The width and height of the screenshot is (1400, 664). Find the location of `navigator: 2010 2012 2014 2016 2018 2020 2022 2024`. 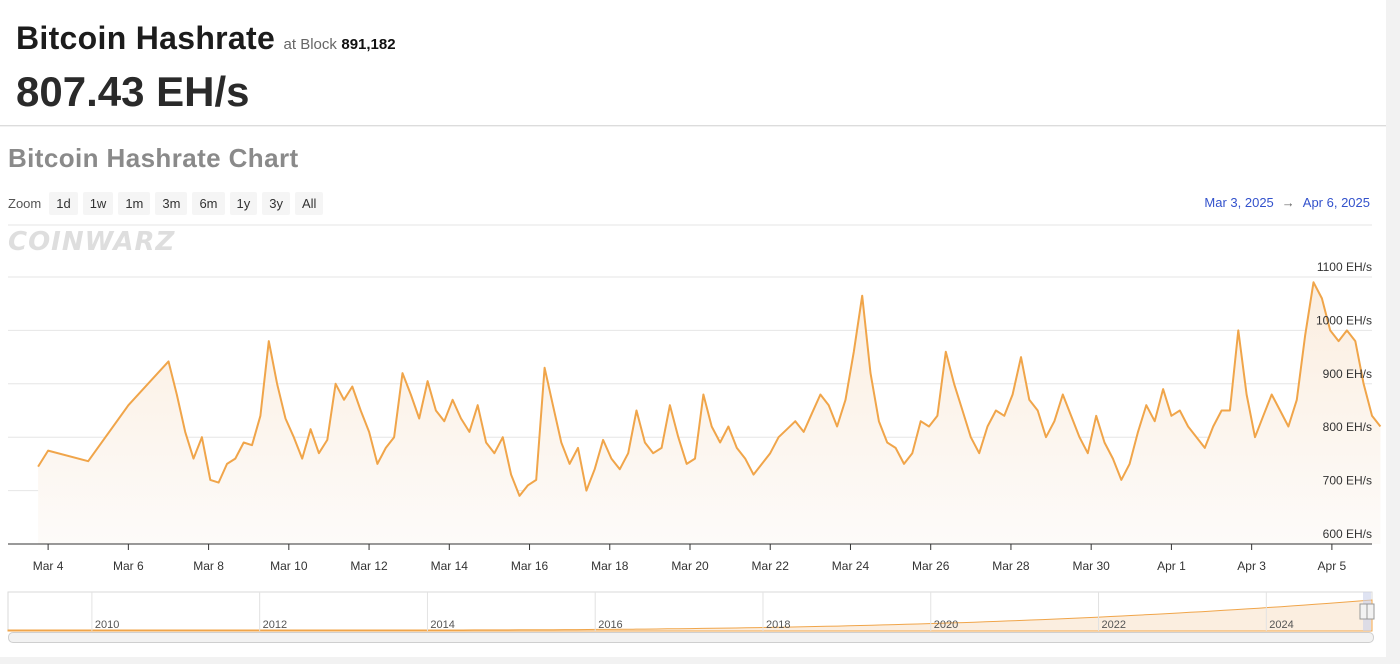

navigator: 2010 2012 2014 2016 2018 2020 2022 2024 is located at coordinates (691, 611).